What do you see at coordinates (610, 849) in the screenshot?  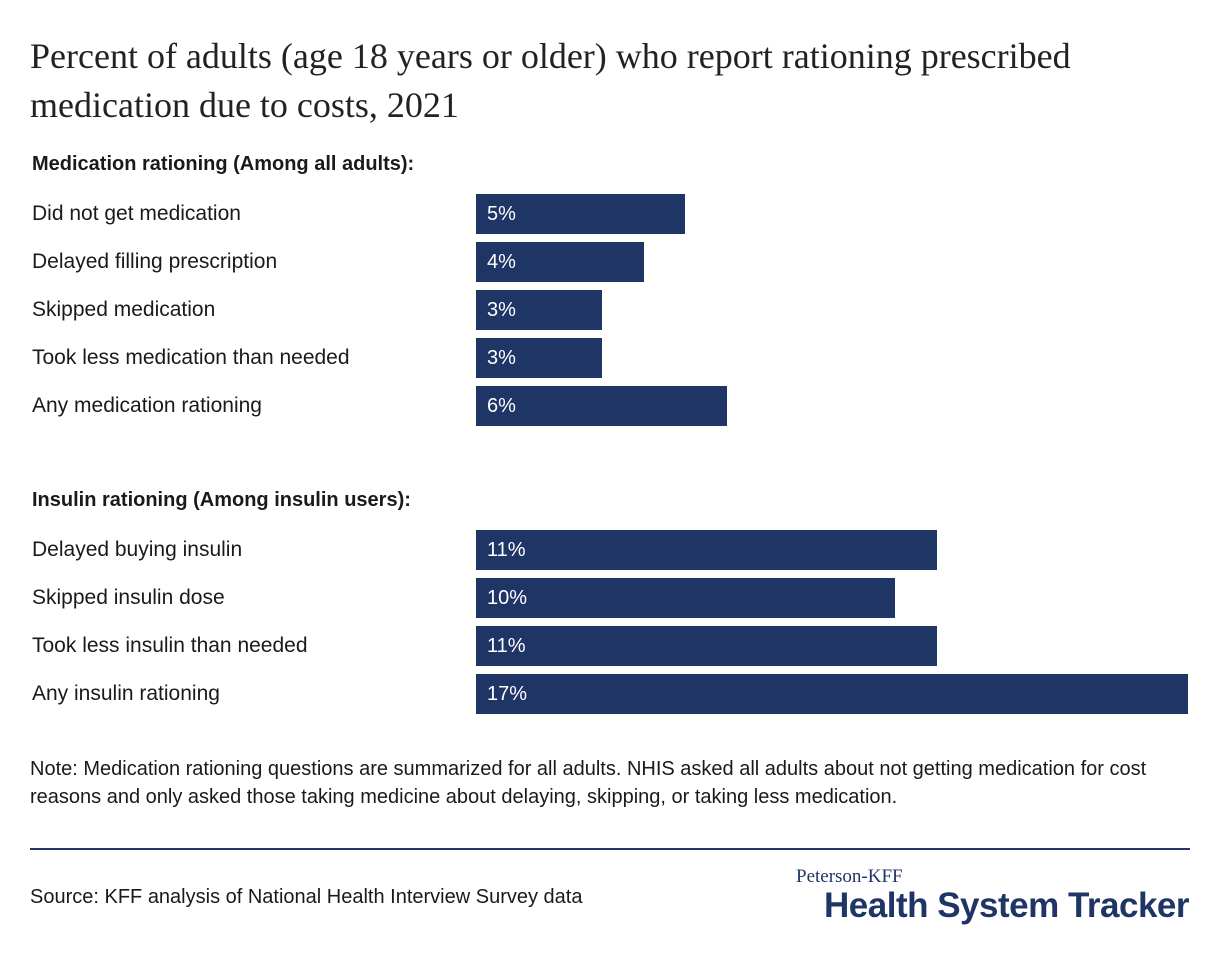 I see `footer-divider` at bounding box center [610, 849].